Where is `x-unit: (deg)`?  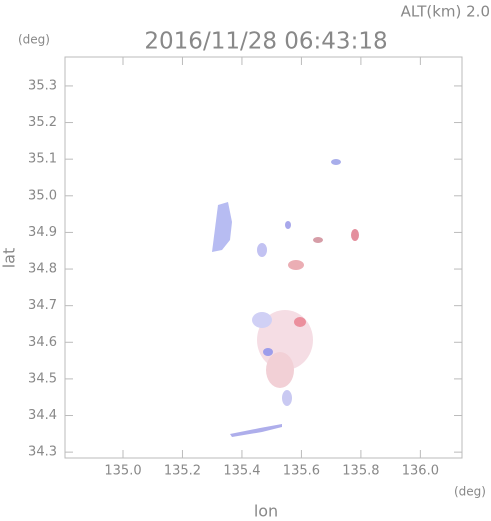 x-unit: (deg) is located at coordinates (470, 492).